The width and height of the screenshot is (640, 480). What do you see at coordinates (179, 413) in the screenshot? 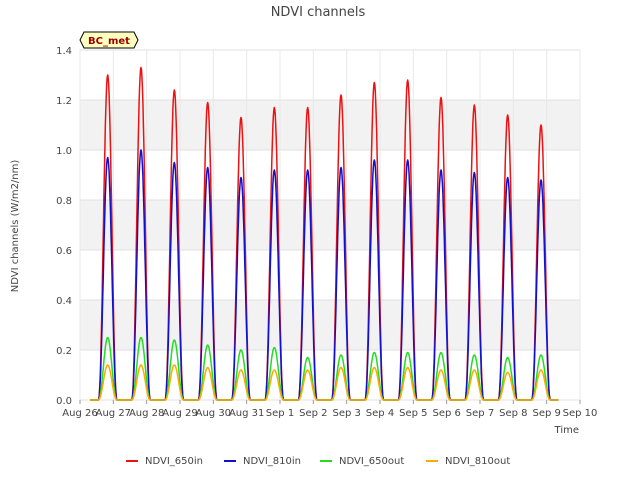
I see `x-tick-label: Aug 29` at bounding box center [179, 413].